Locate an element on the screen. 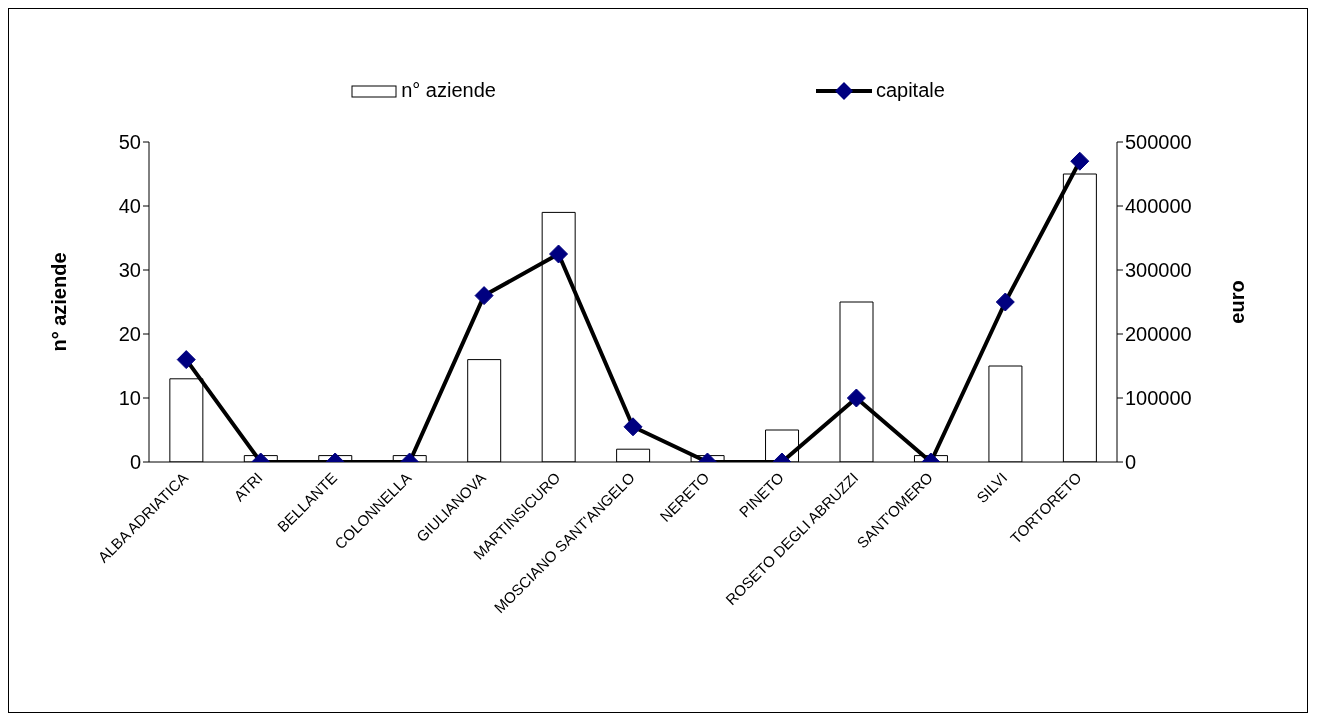 The image size is (1320, 725). y-tick-label: 20 is located at coordinates (129, 334).